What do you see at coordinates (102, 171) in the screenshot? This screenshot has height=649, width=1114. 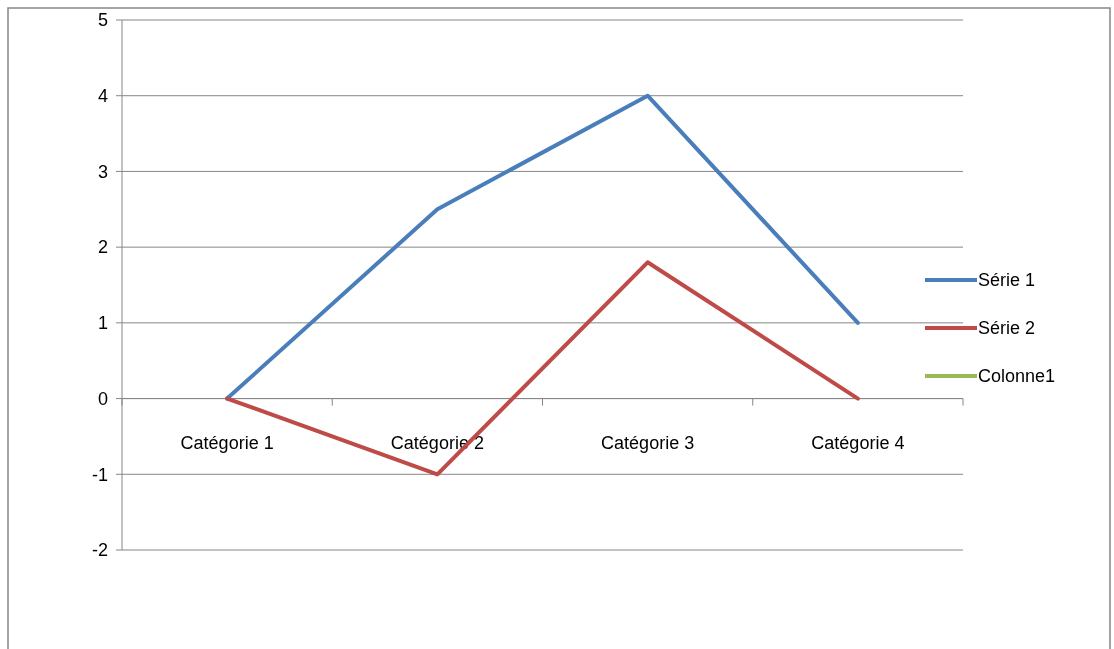 I see `y-tick-label: 3` at bounding box center [102, 171].